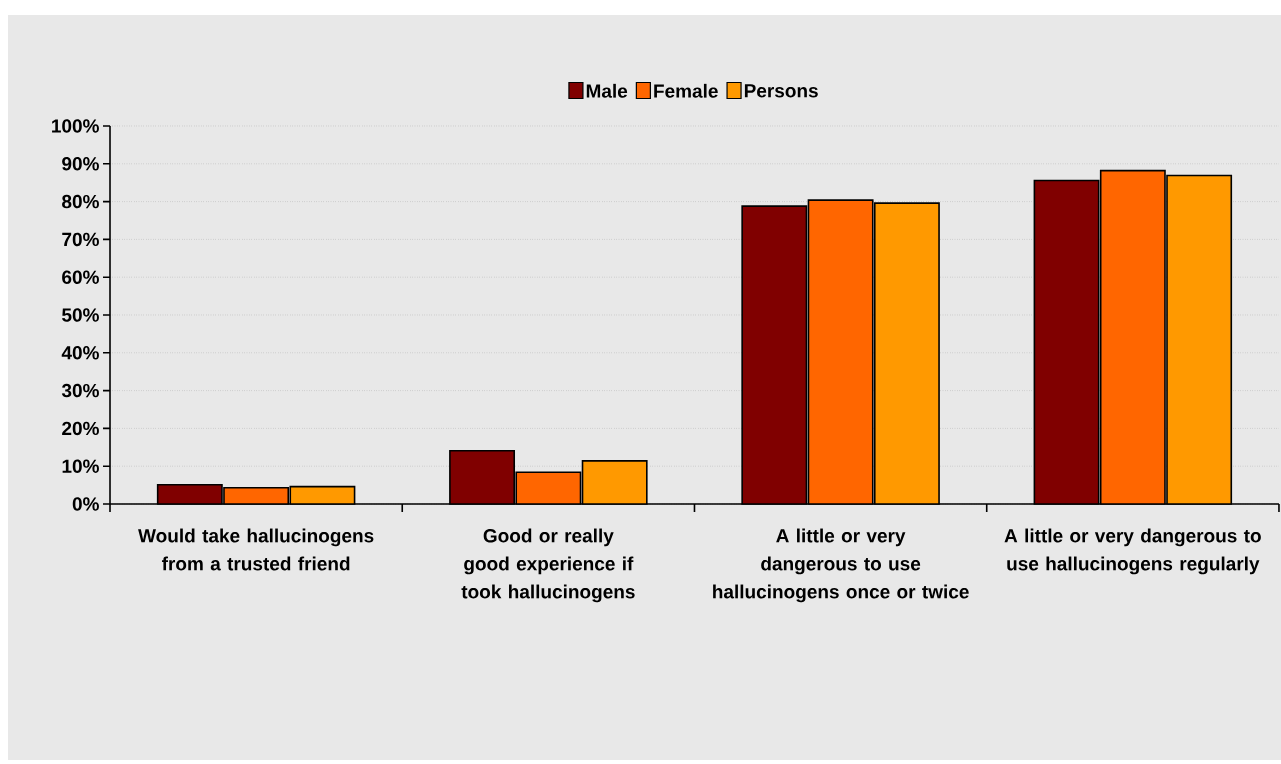  I want to click on x-tick-label: A little or very dangerous to use hallucinogens once or twice, so click(841, 565).